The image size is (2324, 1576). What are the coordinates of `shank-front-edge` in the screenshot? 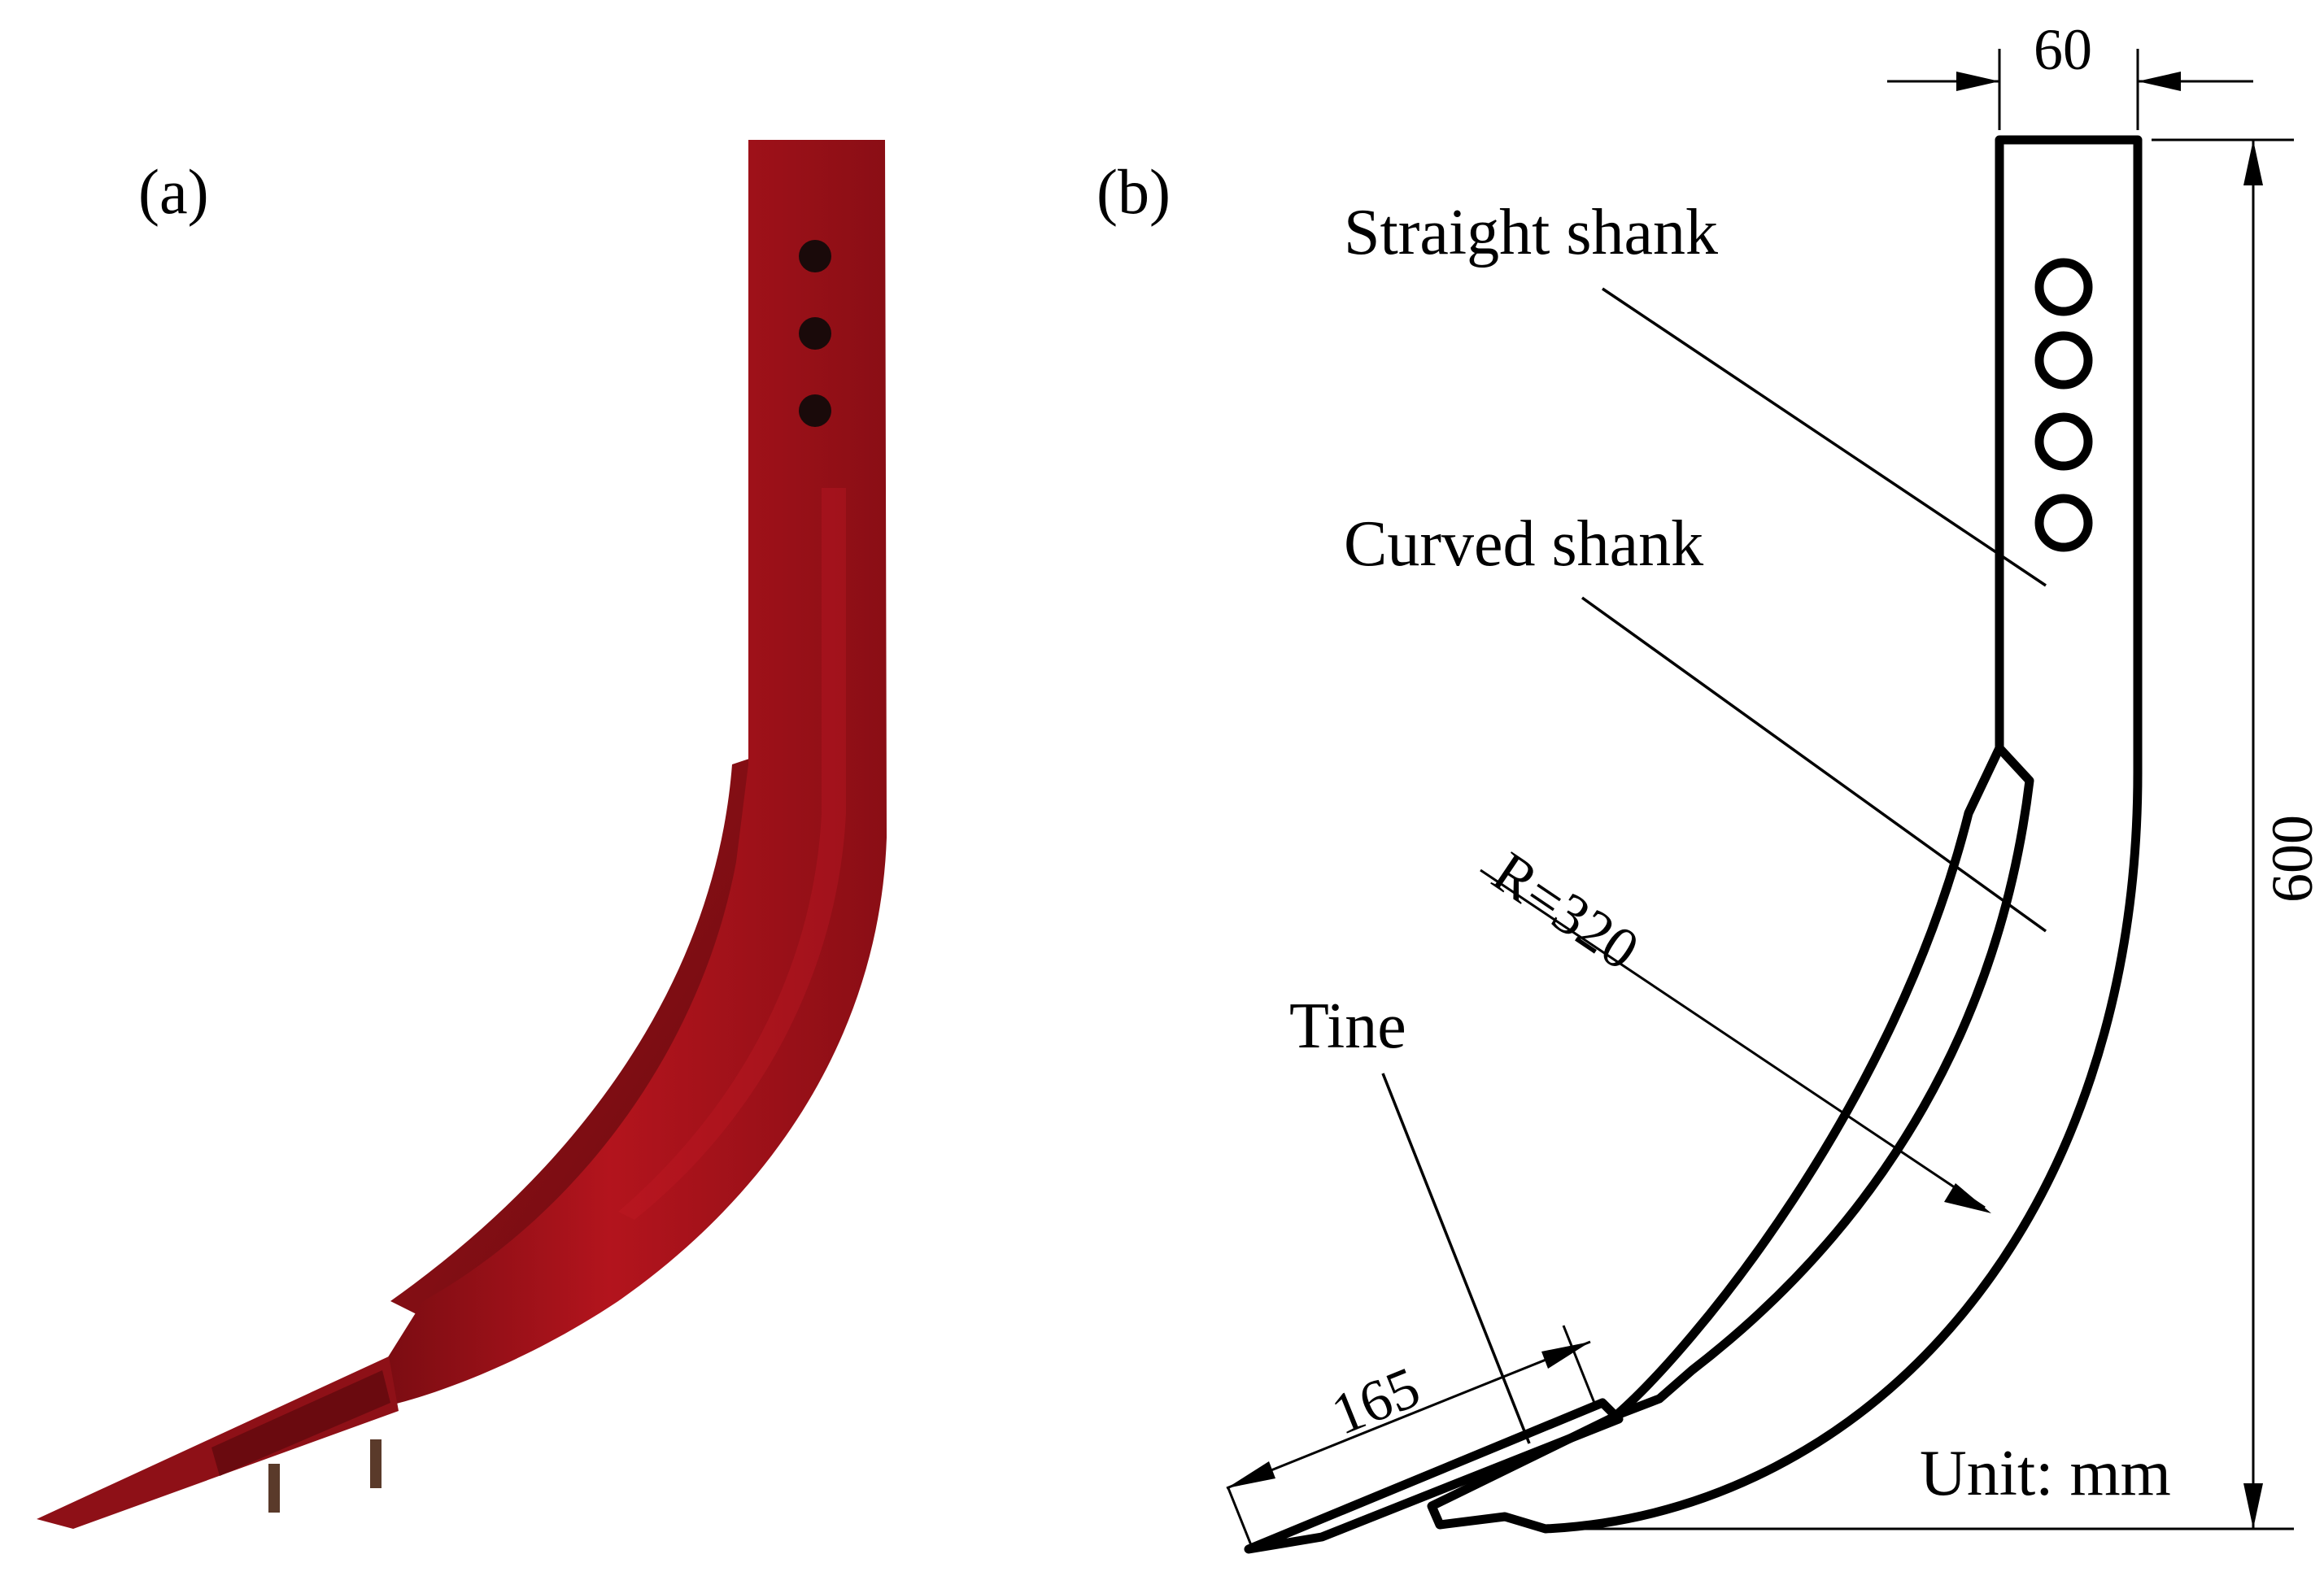 It's located at (1825, 1082).